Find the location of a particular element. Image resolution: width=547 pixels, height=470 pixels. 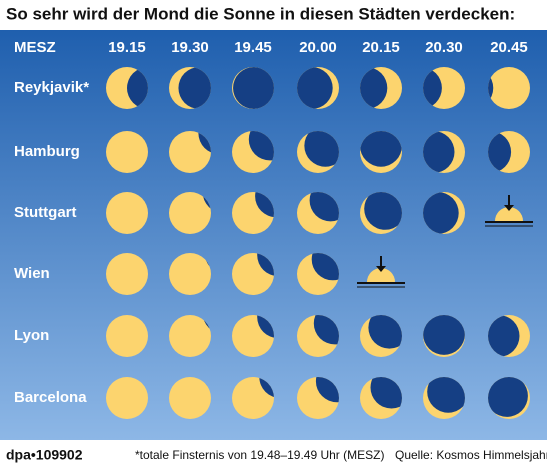

source: Quelle: Kosmos Himmelsjahr is located at coordinates (471, 455).